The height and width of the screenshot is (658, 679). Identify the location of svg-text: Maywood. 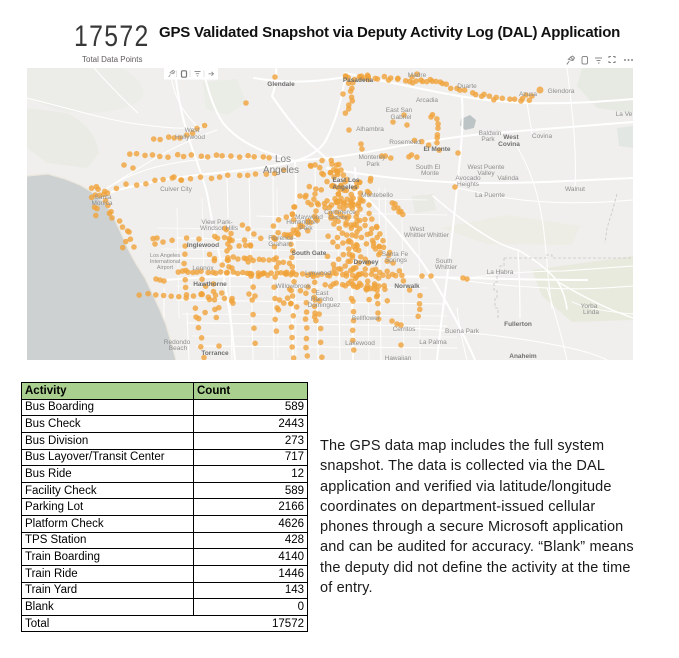
(309, 217).